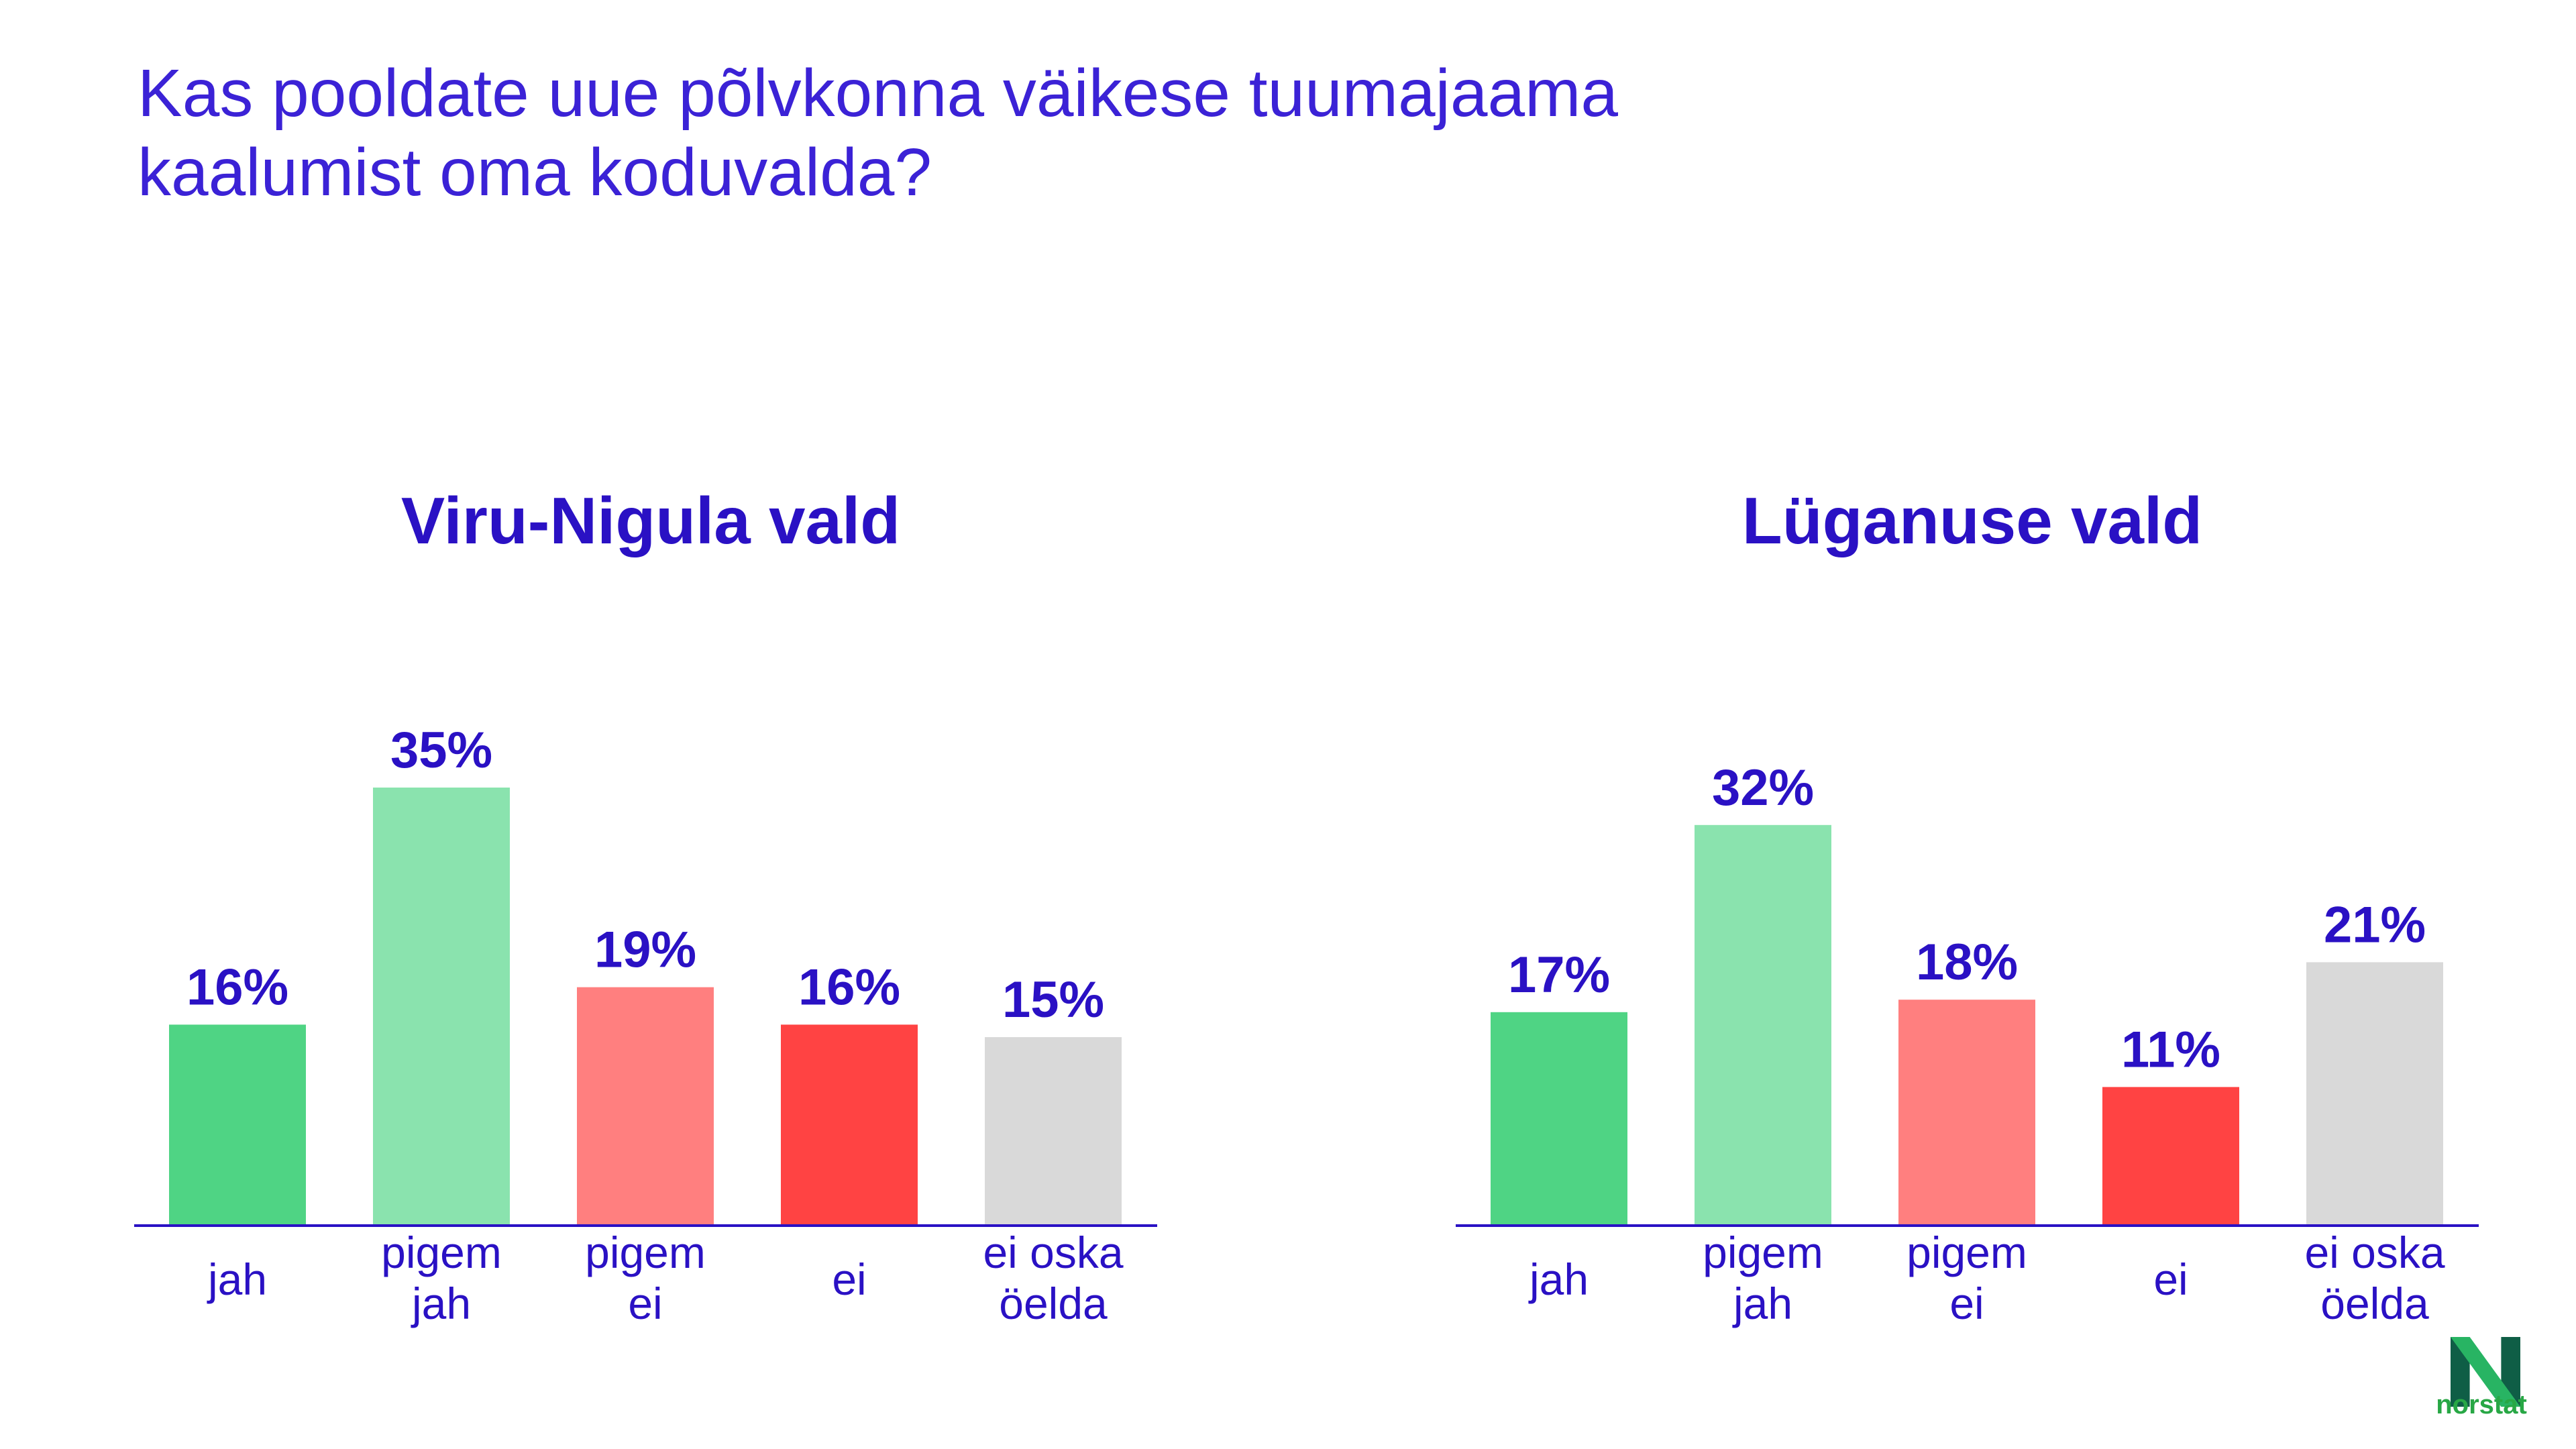 This screenshot has width=2576, height=1449. What do you see at coordinates (1559, 975) in the screenshot?
I see `data-label: 17%` at bounding box center [1559, 975].